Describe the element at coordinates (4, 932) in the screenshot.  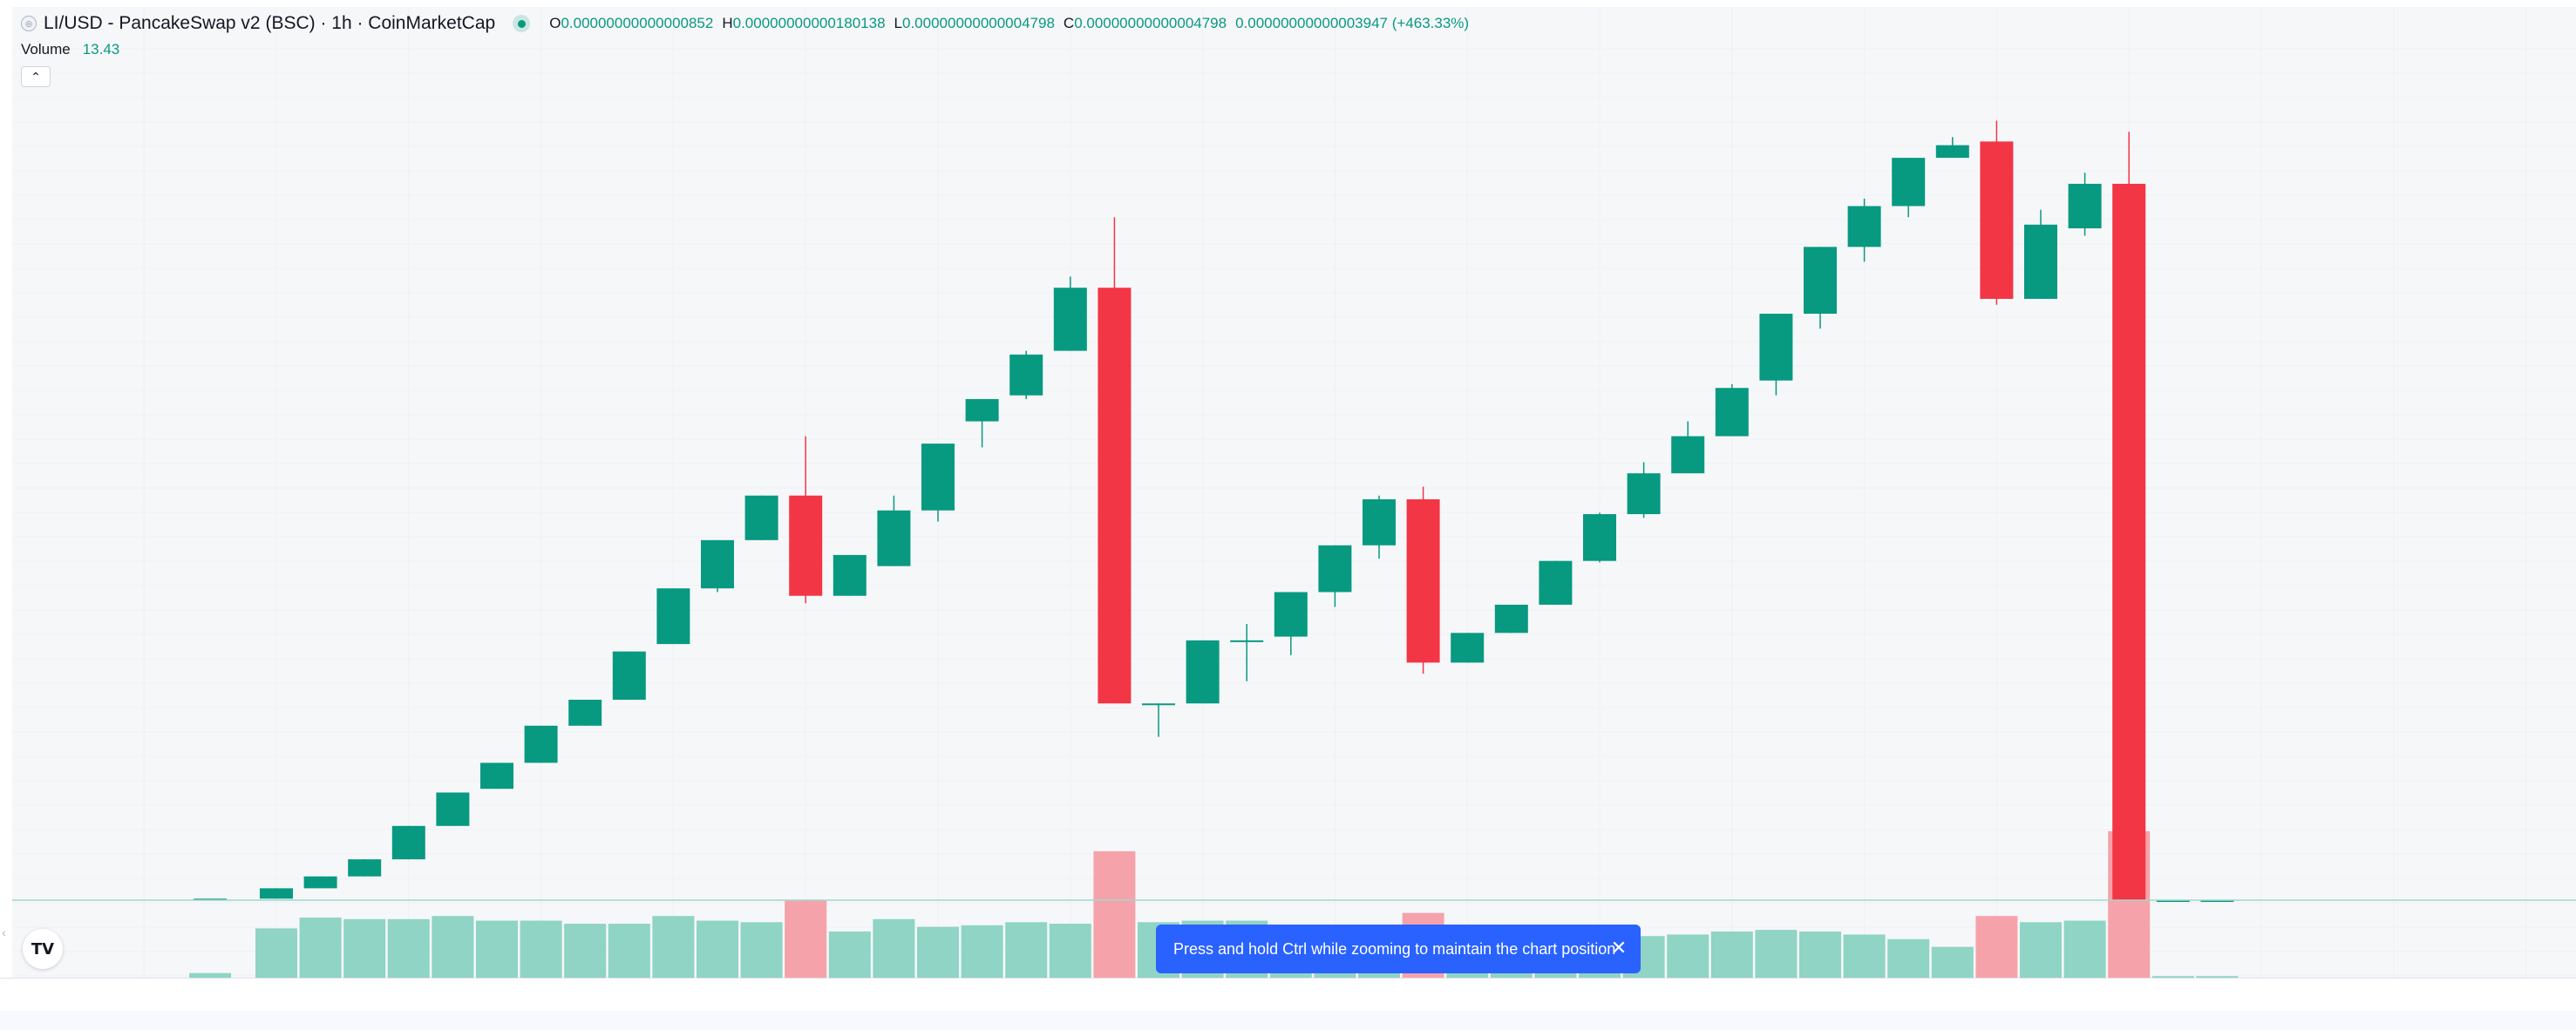
I see `scroll-left-icon: ‹` at that location.